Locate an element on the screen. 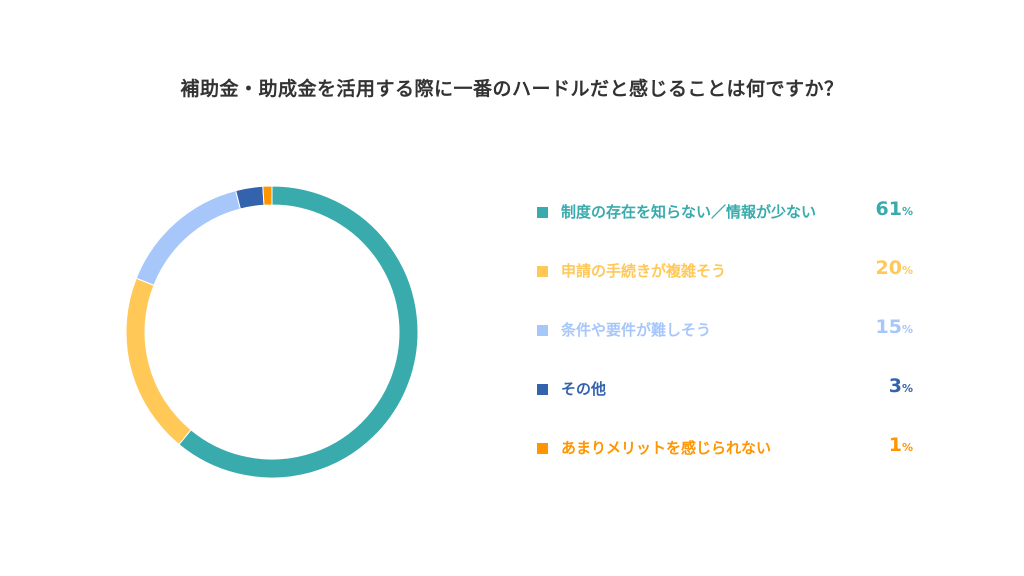 The height and width of the screenshot is (576, 1024). percent-value: 15 is located at coordinates (888, 327).